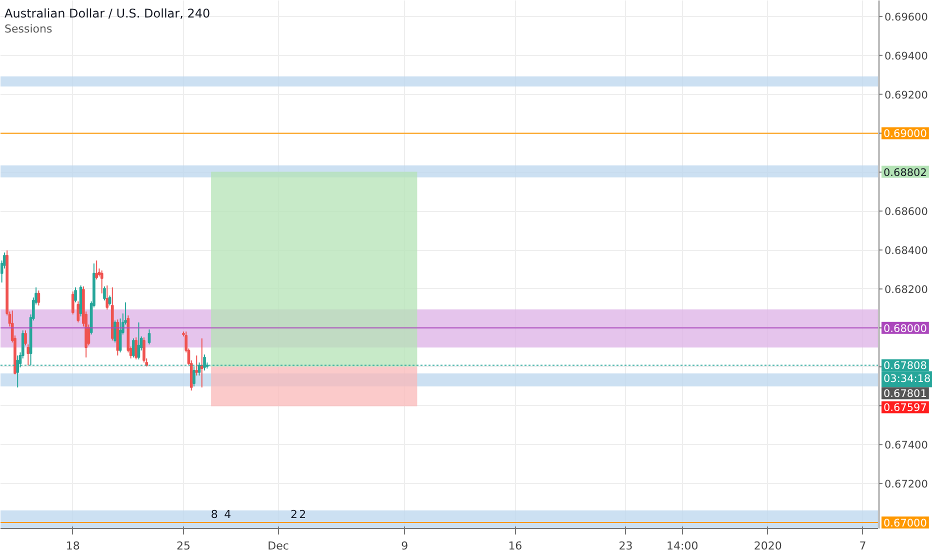  What do you see at coordinates (73, 545) in the screenshot?
I see `x-tick-label: 18` at bounding box center [73, 545].